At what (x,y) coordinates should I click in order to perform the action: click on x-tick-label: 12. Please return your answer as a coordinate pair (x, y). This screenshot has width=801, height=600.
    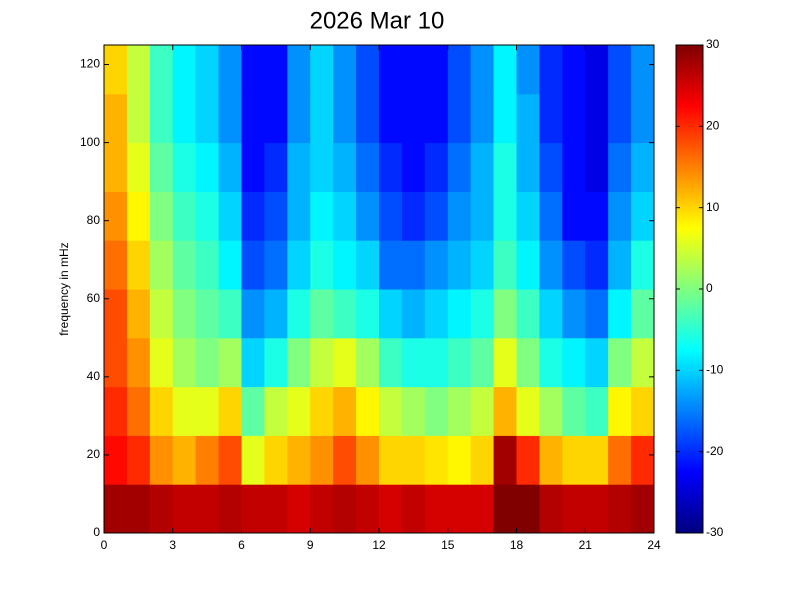
    Looking at the image, I should click on (379, 545).